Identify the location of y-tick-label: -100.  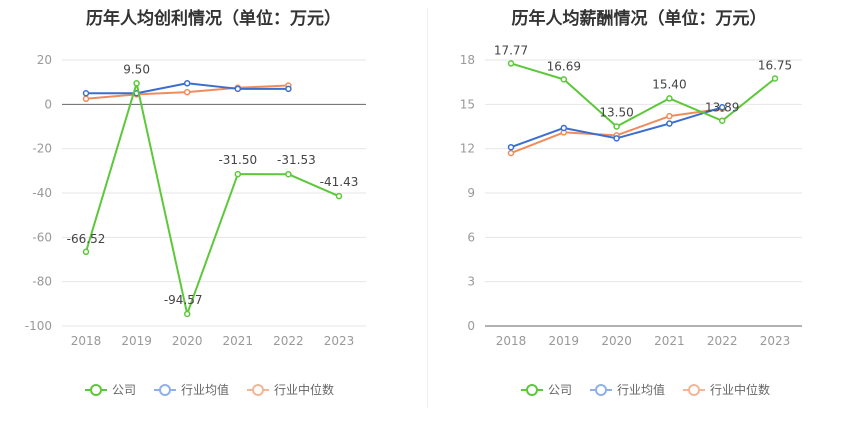
(38, 326).